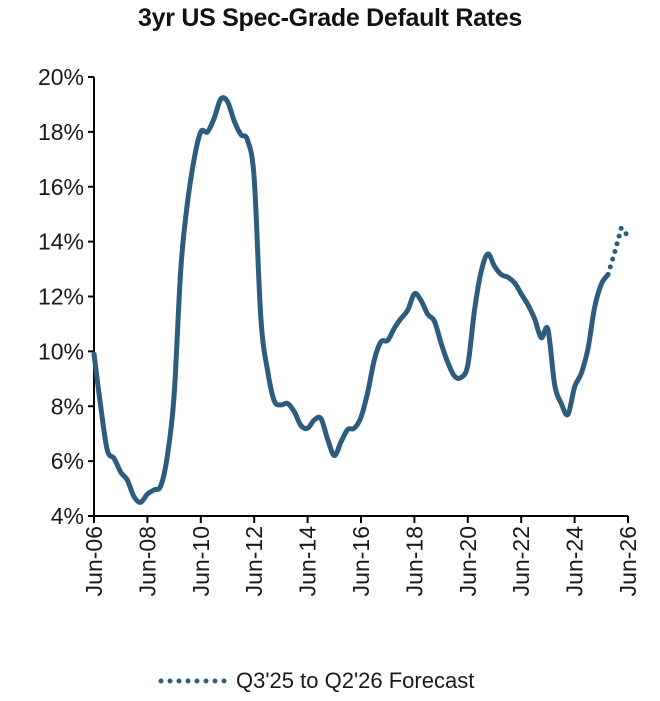 The height and width of the screenshot is (701, 660). I want to click on y-axis-tick-labels: 4% 6% 8% 10% 12% 14% 16% 18% 20%, so click(61, 296).